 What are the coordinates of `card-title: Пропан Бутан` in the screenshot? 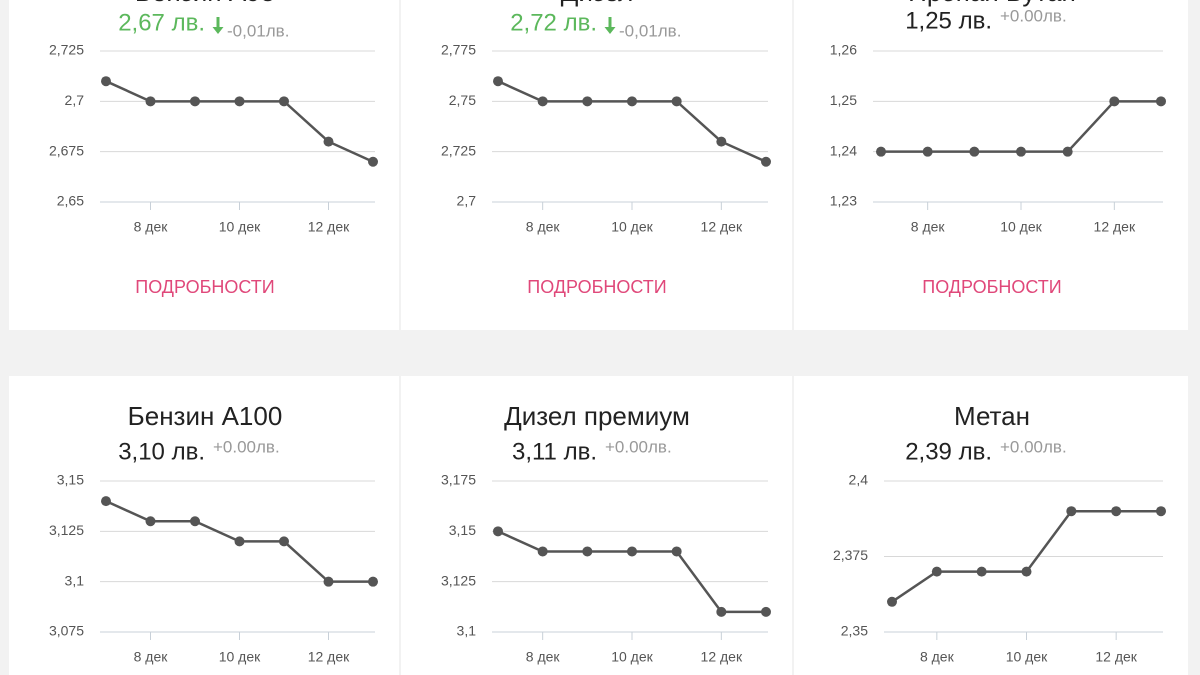 It's located at (992, 3).